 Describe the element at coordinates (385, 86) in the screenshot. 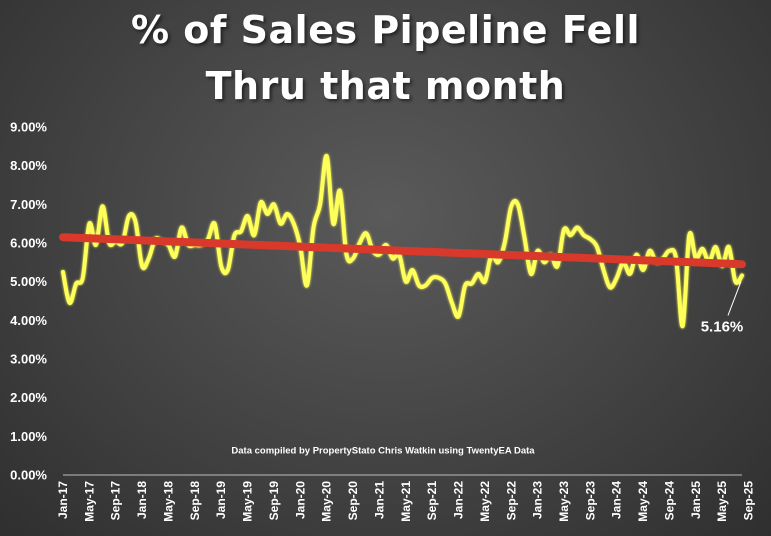

I see `chart-title-line-2: Thru that month` at that location.